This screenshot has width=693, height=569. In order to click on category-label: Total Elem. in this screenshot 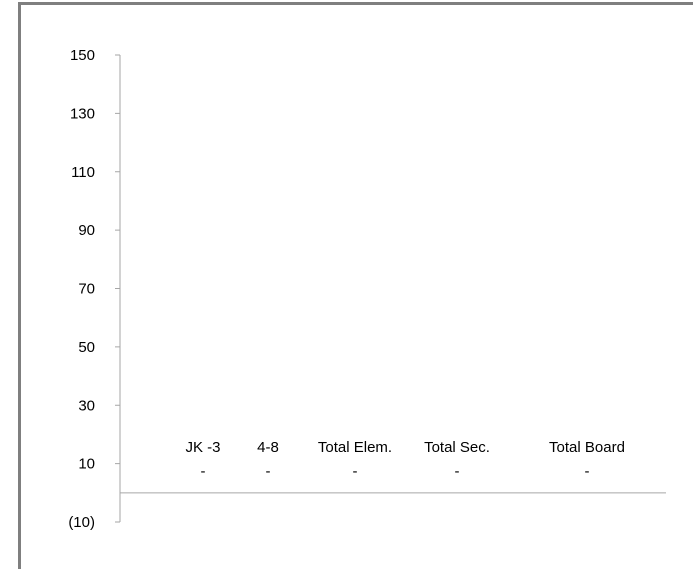, I will do `click(355, 447)`.